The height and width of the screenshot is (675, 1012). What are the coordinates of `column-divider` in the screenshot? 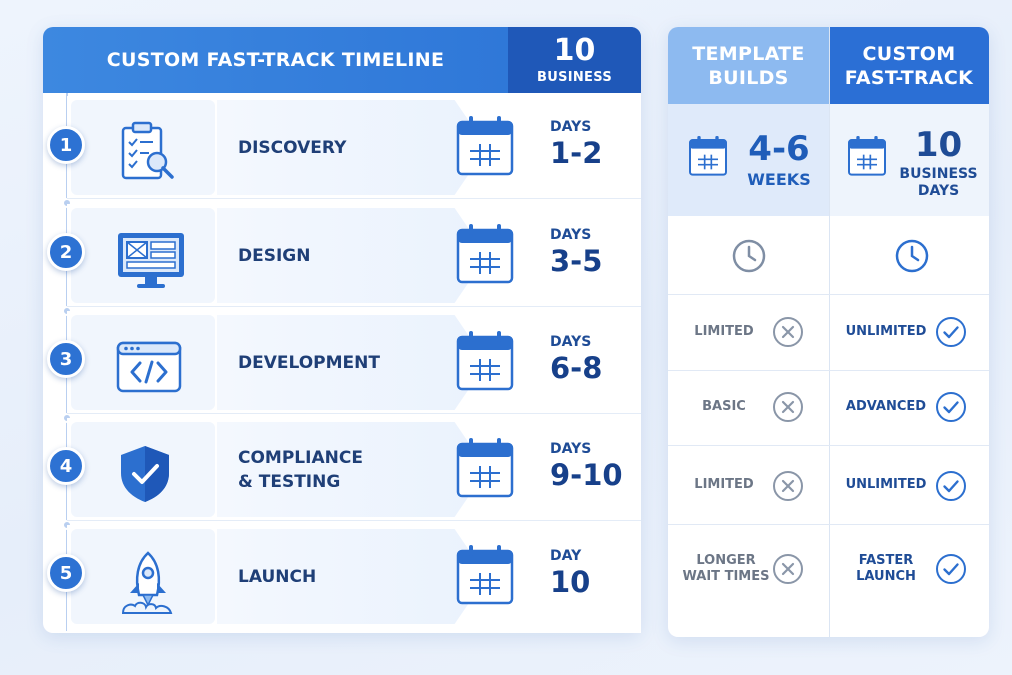 It's located at (829, 332).